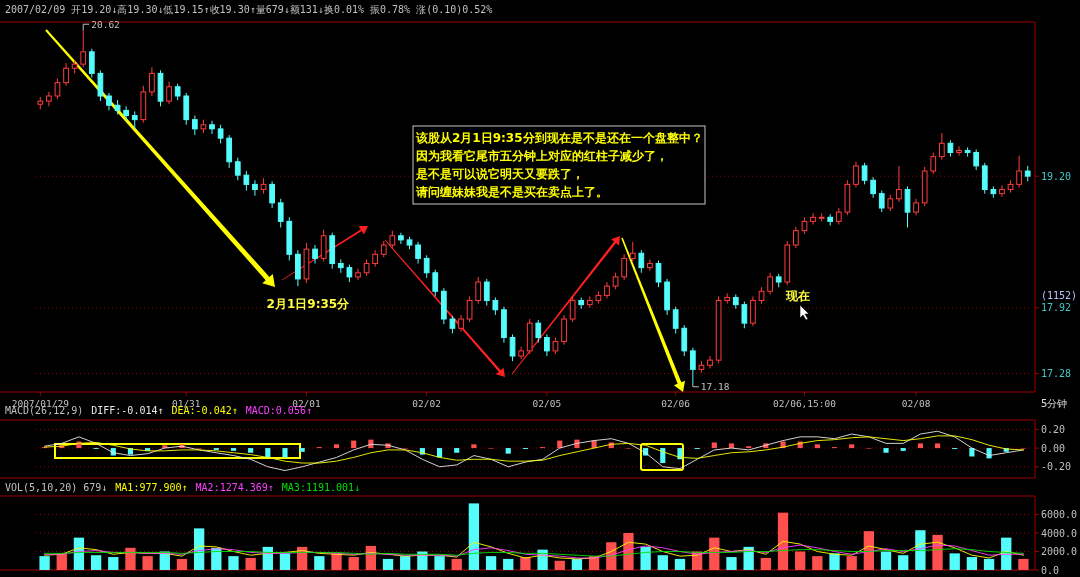  Describe the element at coordinates (1059, 551) in the screenshot. I see `y-tick-label: 2000.0` at that location.